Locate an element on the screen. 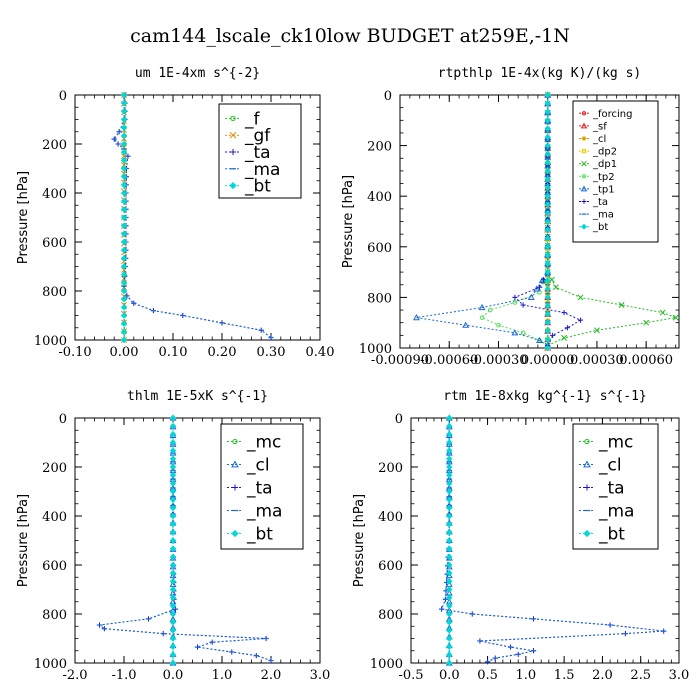  x-tick-label: 0.00060 is located at coordinates (646, 360).